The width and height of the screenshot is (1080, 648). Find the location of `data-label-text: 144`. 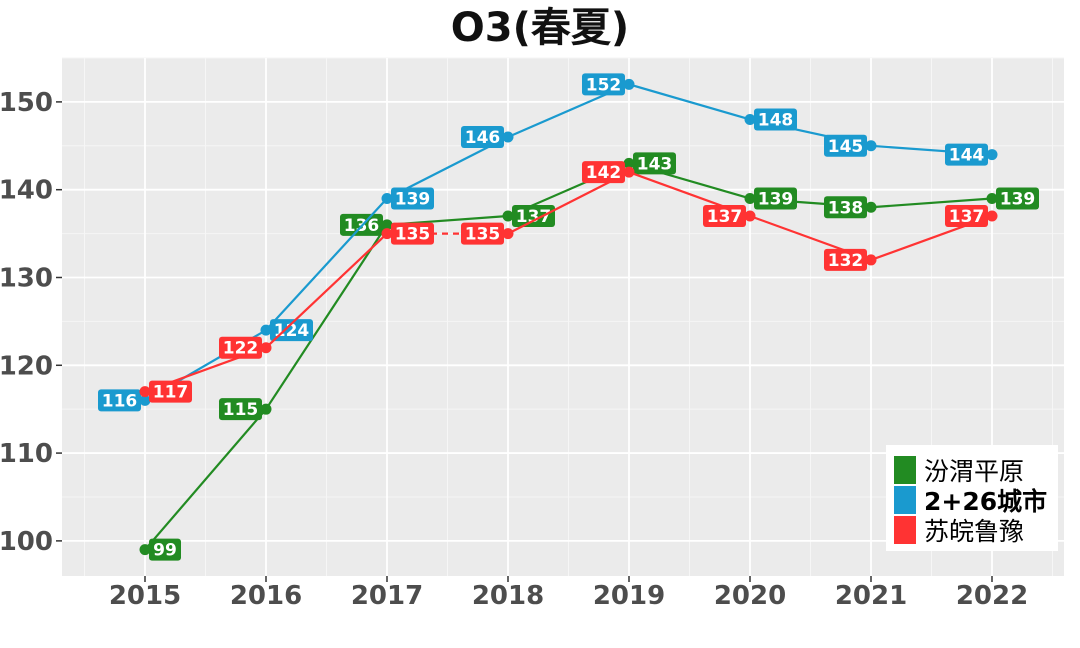

data-label-text: 144 is located at coordinates (967, 156).